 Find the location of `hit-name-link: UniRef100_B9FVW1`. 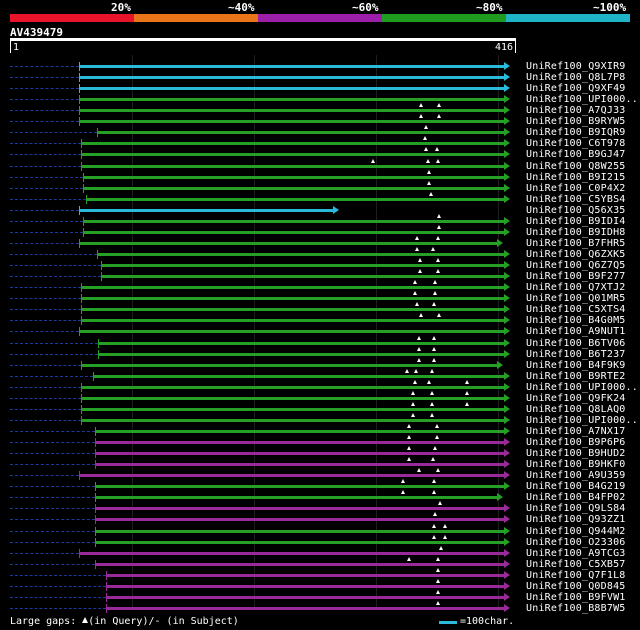

hit-name-link: UniRef100_B9FVW1 is located at coordinates (576, 597).